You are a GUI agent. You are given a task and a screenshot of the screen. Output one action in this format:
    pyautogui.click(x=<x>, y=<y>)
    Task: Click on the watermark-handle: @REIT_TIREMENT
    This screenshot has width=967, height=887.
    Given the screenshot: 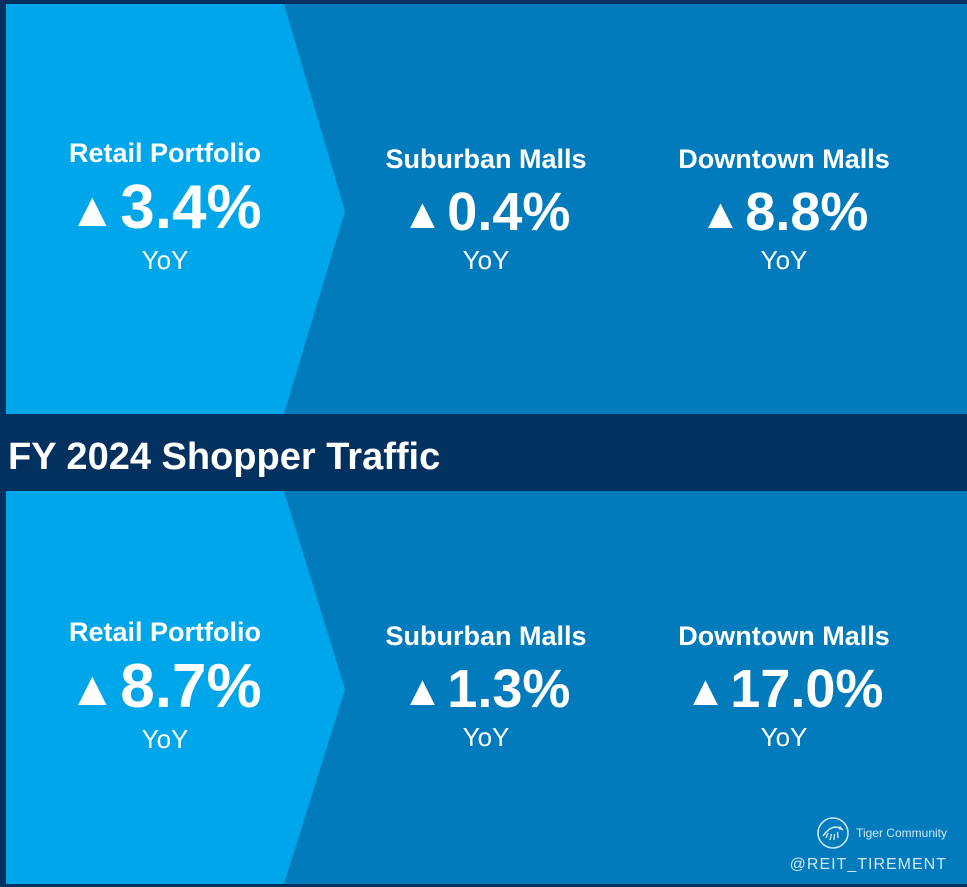 What is the action you would take?
    pyautogui.click(x=868, y=864)
    